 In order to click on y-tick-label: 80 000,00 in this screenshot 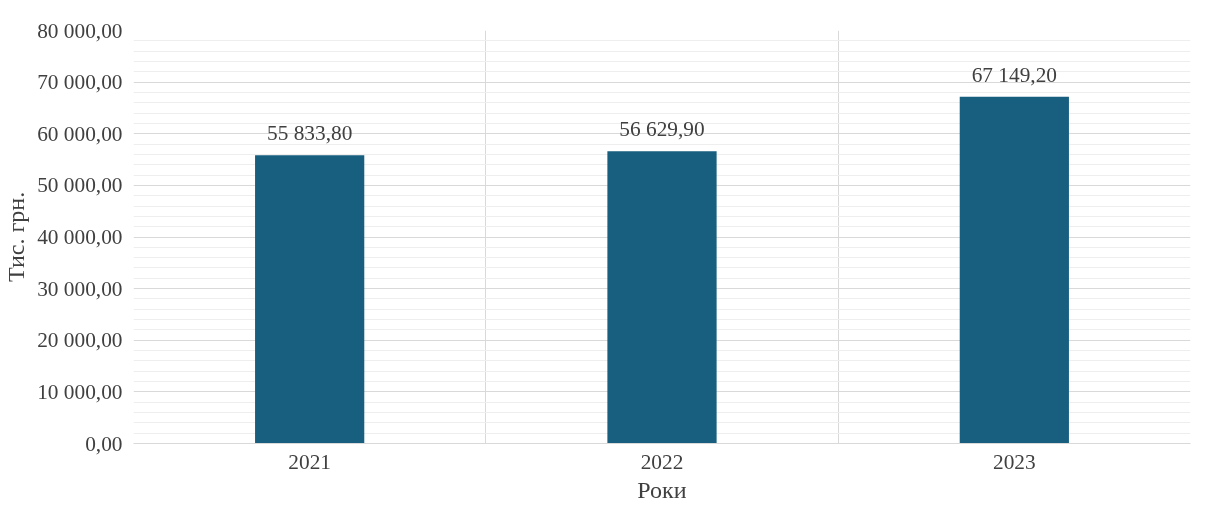, I will do `click(80, 30)`.